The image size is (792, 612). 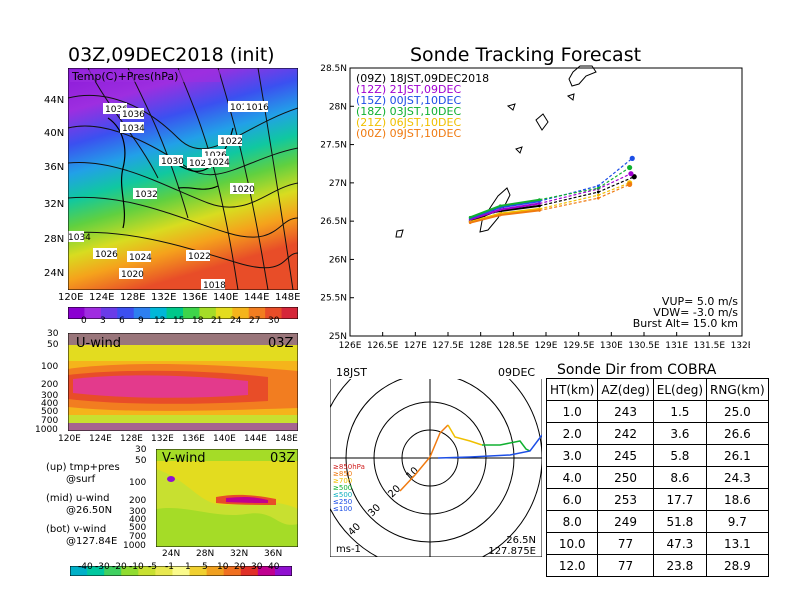 I want to click on lat-tick: 44N, so click(x=54, y=100).